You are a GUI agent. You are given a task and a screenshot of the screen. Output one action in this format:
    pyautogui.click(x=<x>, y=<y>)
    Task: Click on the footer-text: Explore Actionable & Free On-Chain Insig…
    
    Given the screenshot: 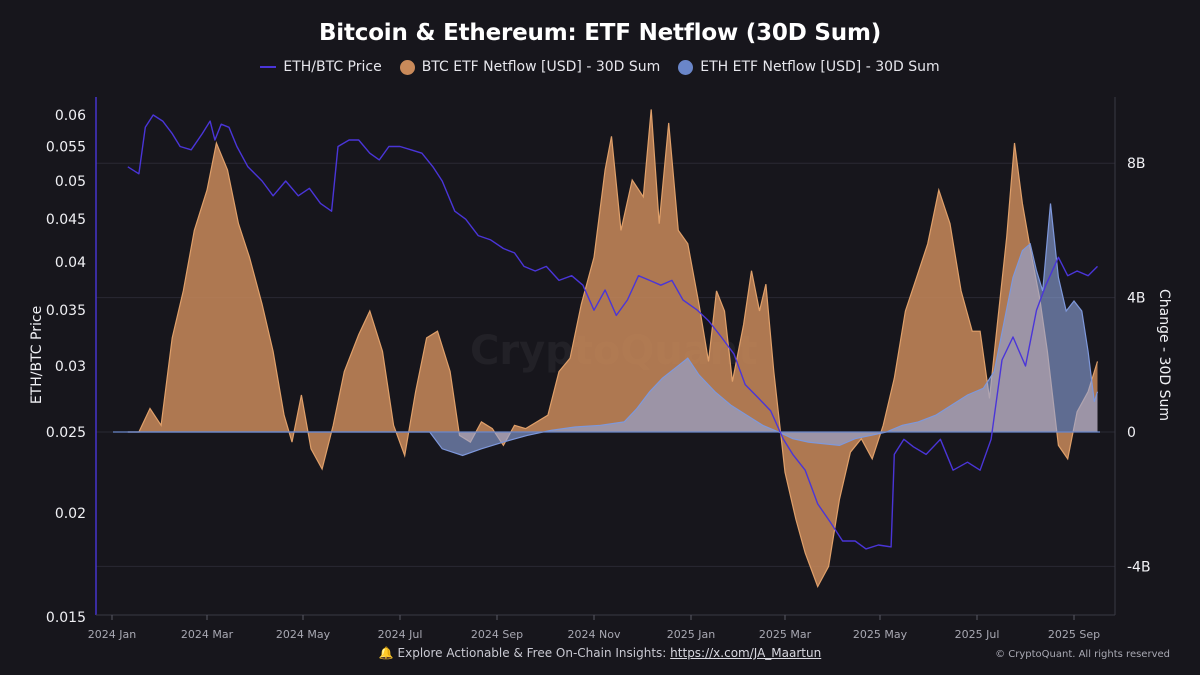 What is the action you would take?
    pyautogui.click(x=532, y=653)
    